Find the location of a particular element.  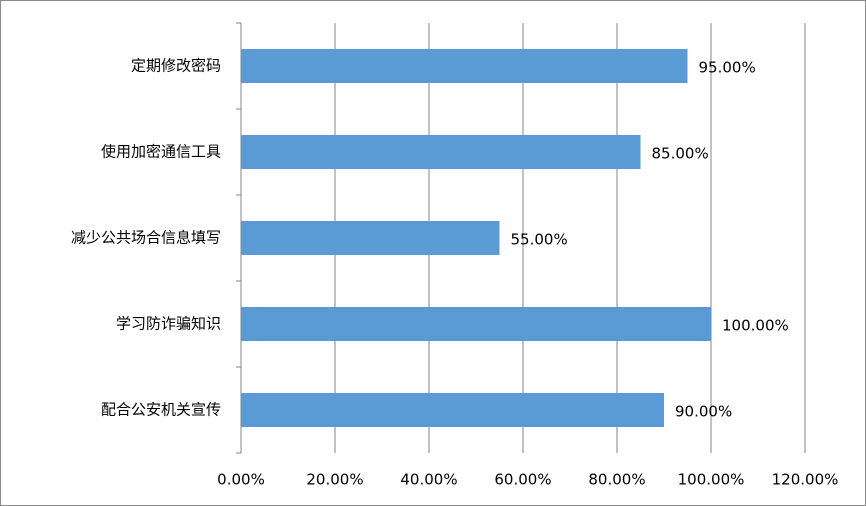

value-label: 100.00% is located at coordinates (755, 326).